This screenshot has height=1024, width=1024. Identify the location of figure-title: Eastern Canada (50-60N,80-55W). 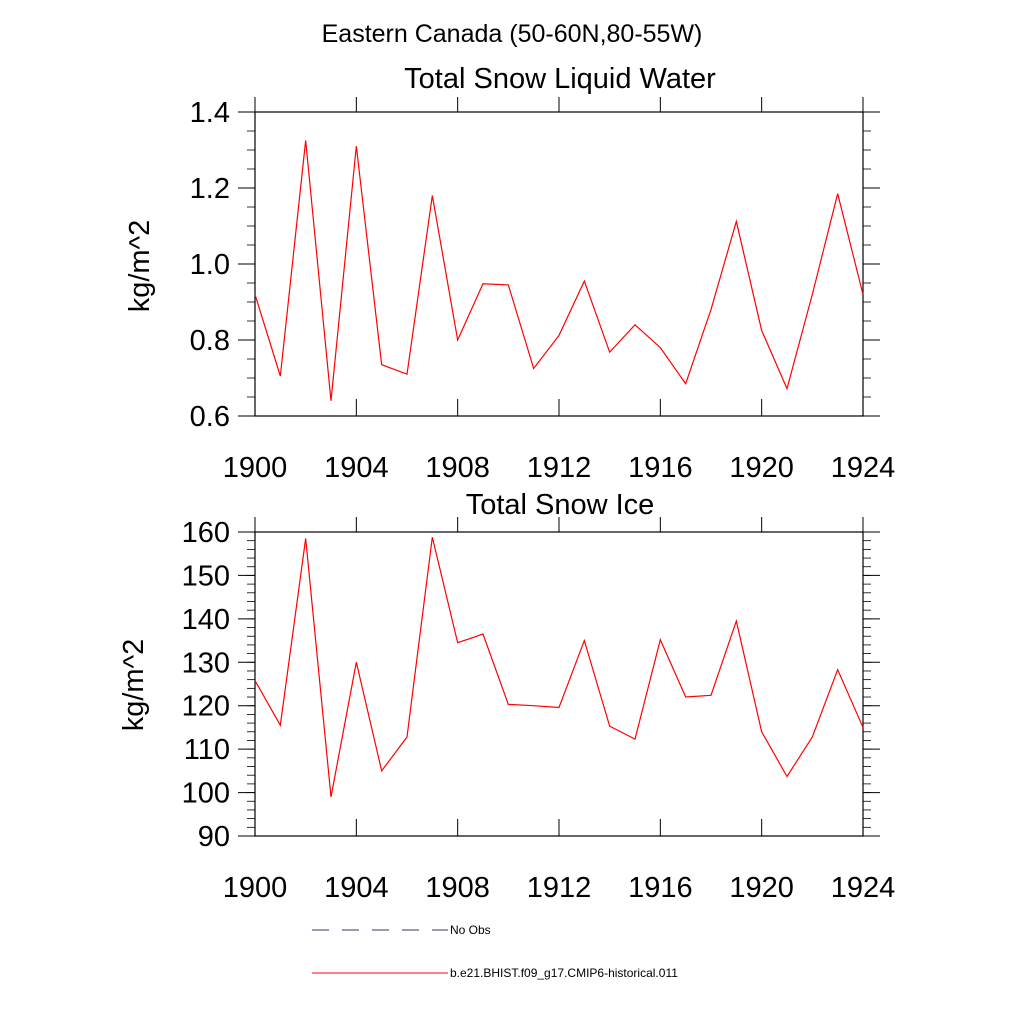
(512, 34).